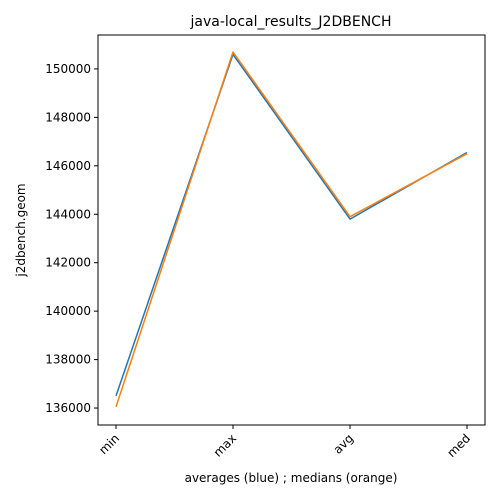 This screenshot has height=500, width=500. Describe the element at coordinates (68, 408) in the screenshot. I see `y-tick-label: 136000` at that location.